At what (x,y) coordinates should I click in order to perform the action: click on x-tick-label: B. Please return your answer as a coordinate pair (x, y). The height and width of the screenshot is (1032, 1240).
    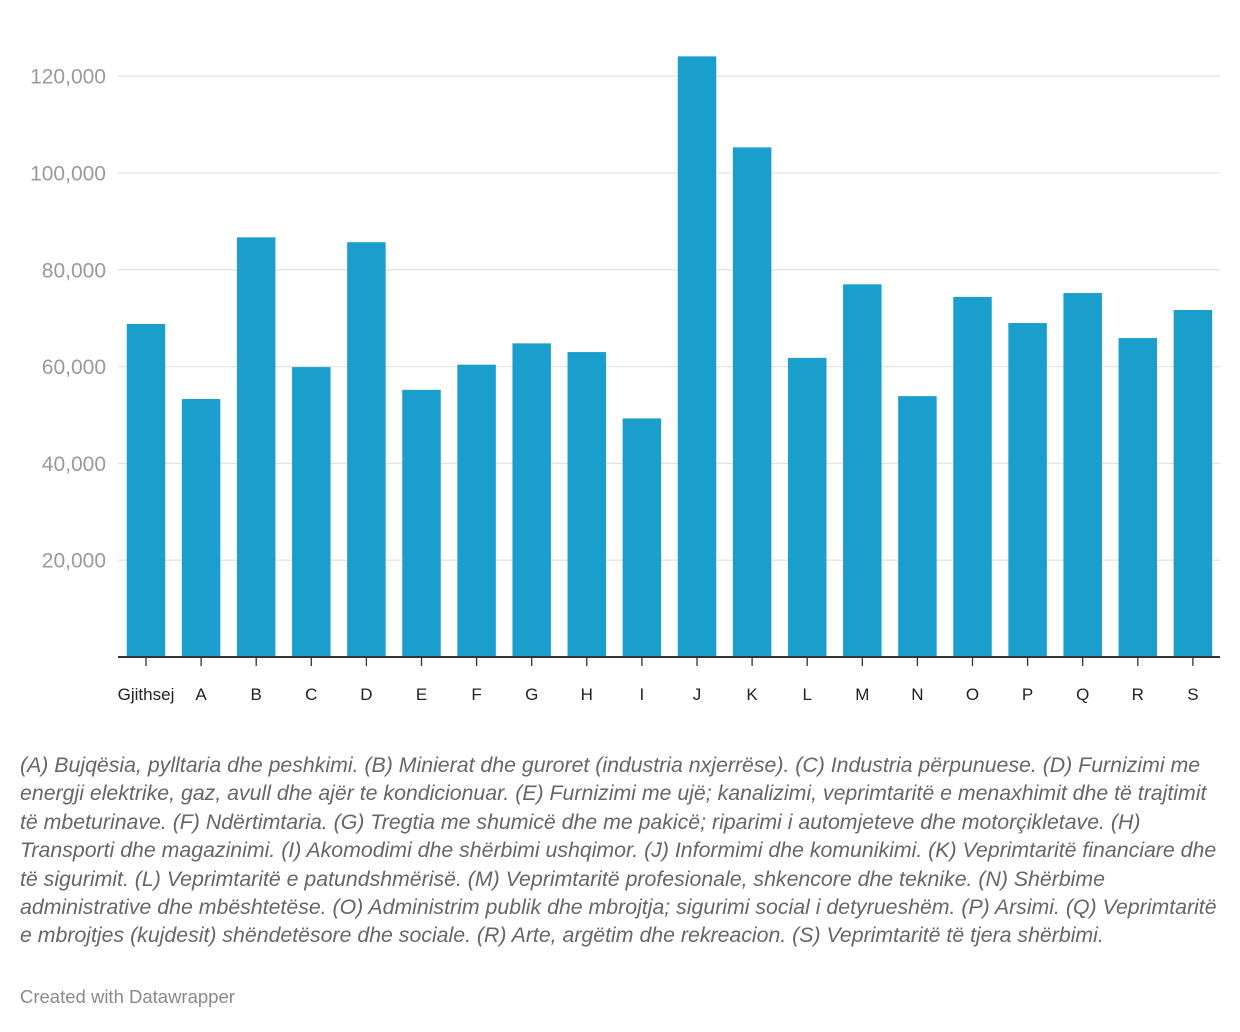
    Looking at the image, I should click on (256, 694).